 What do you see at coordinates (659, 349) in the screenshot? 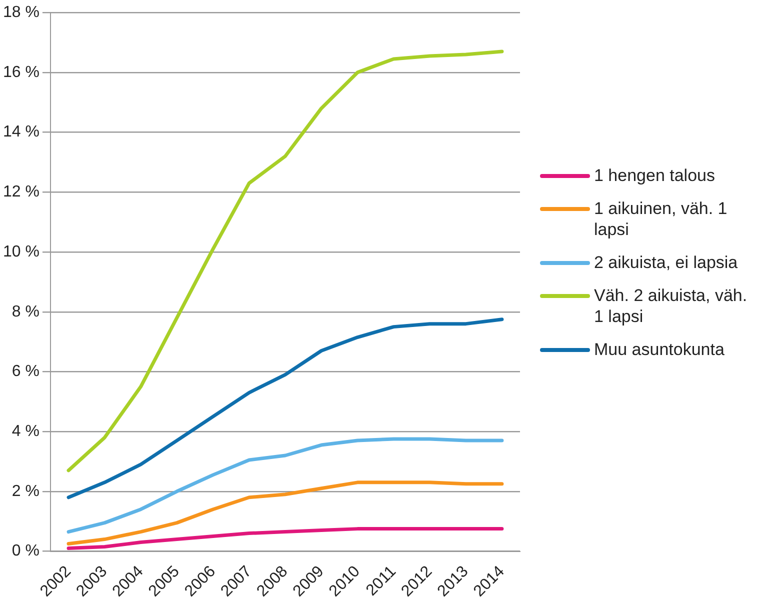
I see `legend-label: Muu asuntokunta` at bounding box center [659, 349].